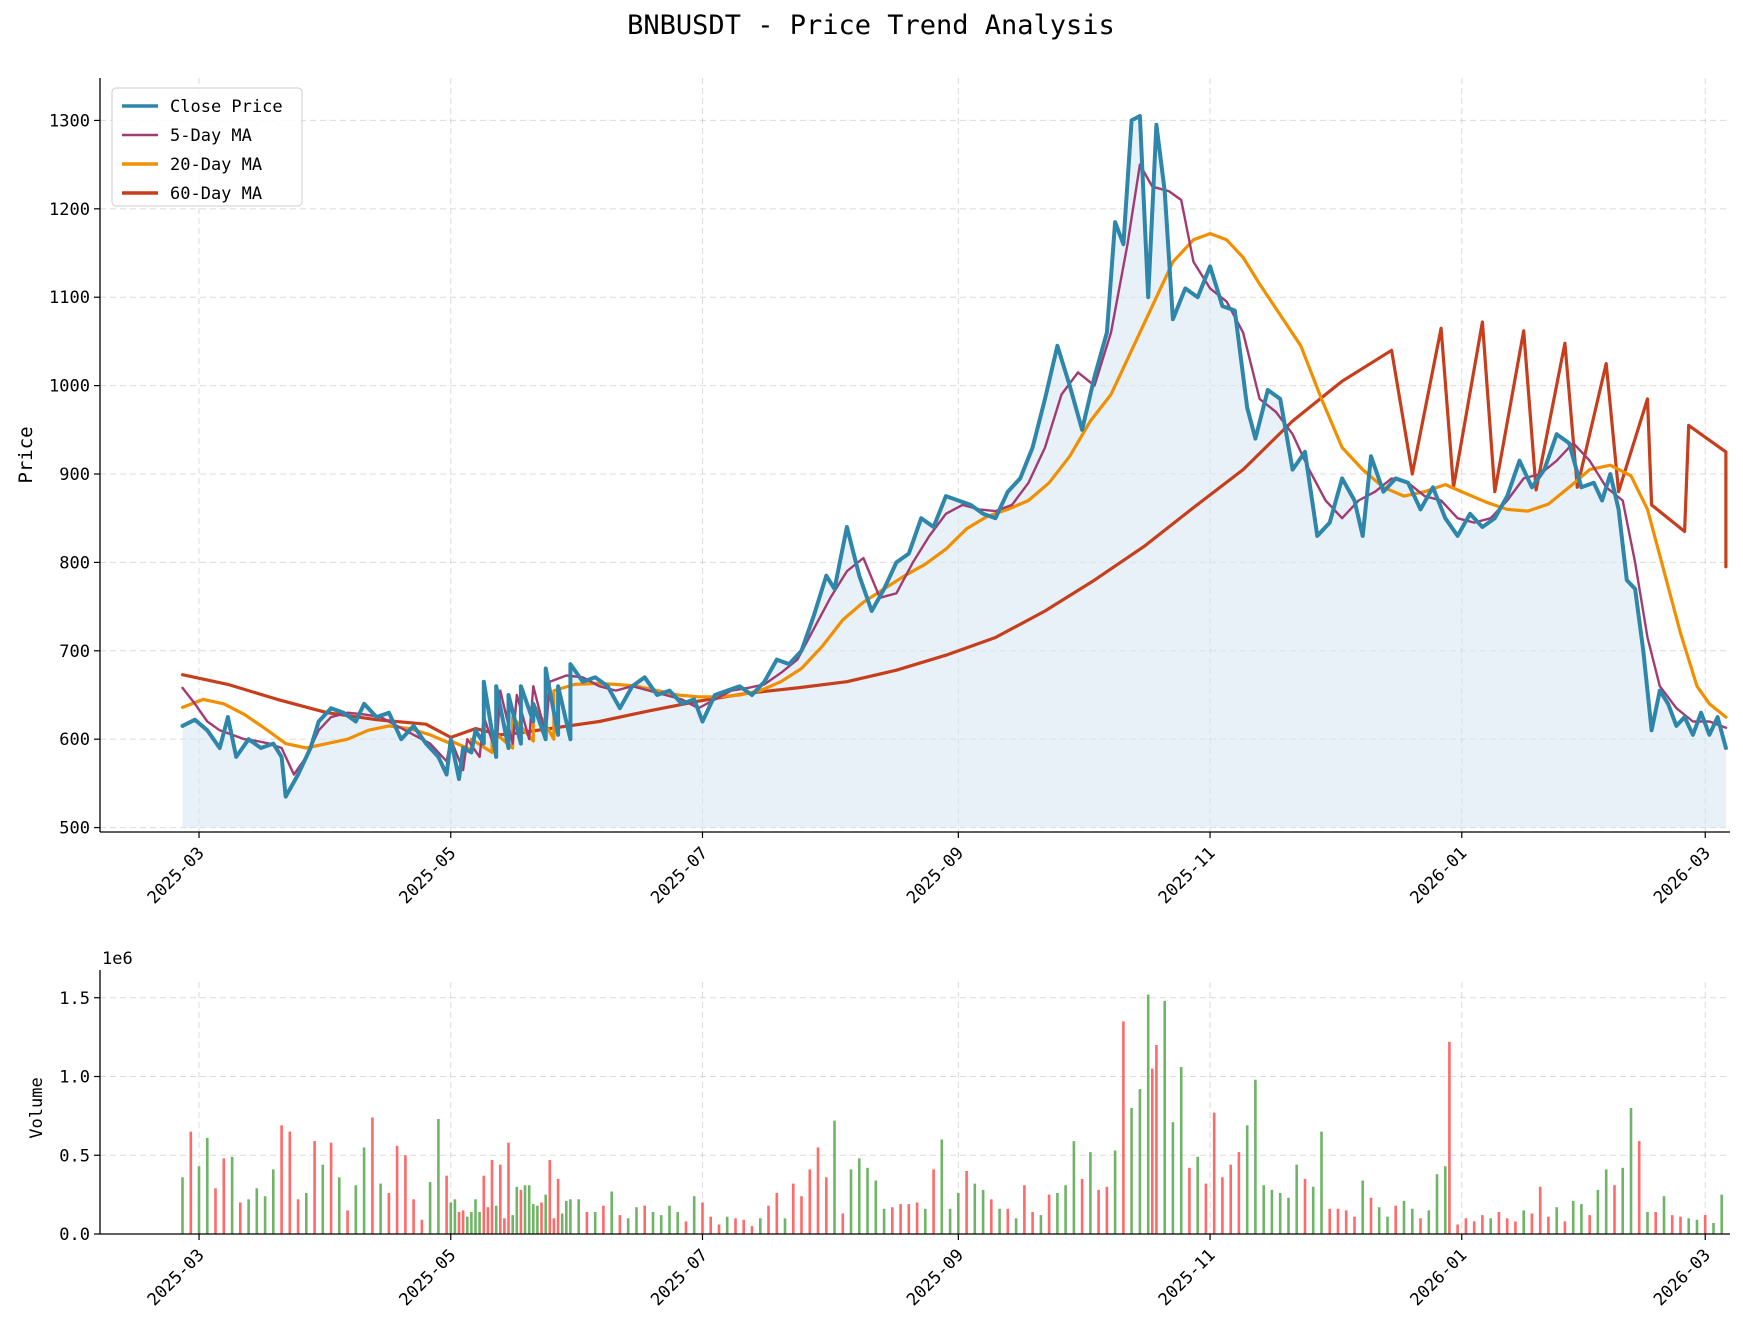 Image resolution: width=1743 pixels, height=1332 pixels. What do you see at coordinates (69, 387) in the screenshot?
I see `price-y-tick-label: 1000` at bounding box center [69, 387].